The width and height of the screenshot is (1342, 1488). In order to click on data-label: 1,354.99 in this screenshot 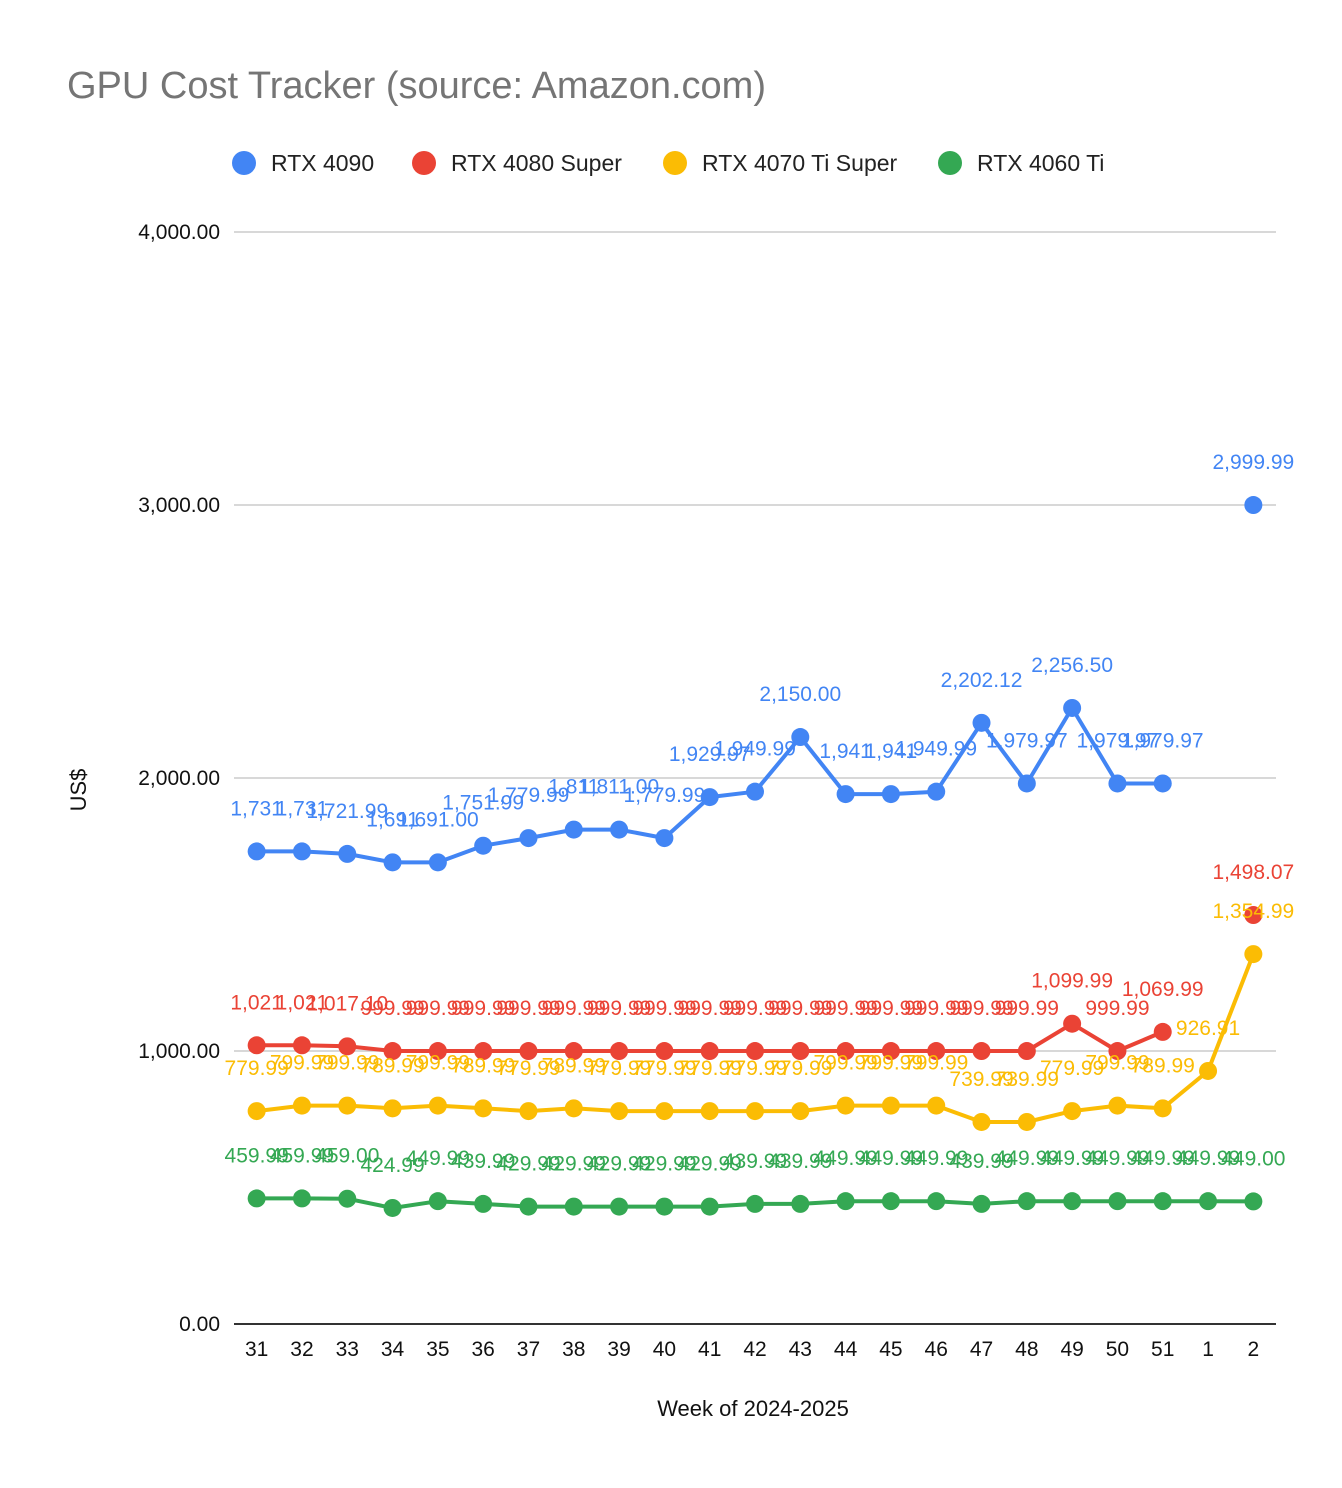, I will do `click(1253, 911)`.